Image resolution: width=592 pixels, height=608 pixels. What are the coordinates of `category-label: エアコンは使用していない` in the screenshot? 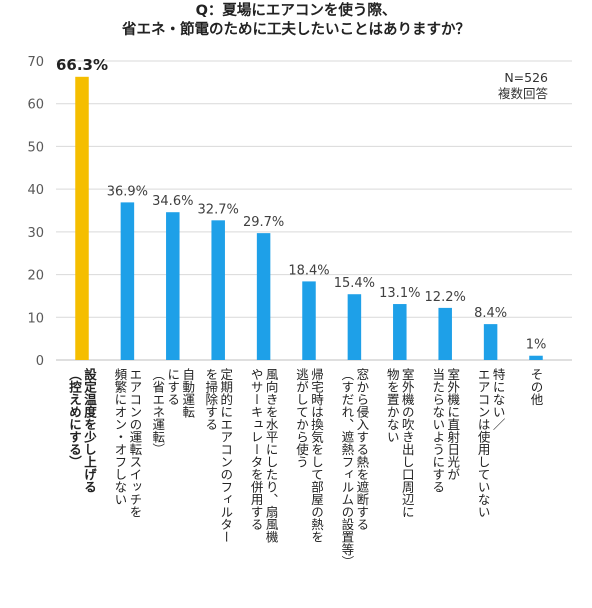 It's located at (483, 443).